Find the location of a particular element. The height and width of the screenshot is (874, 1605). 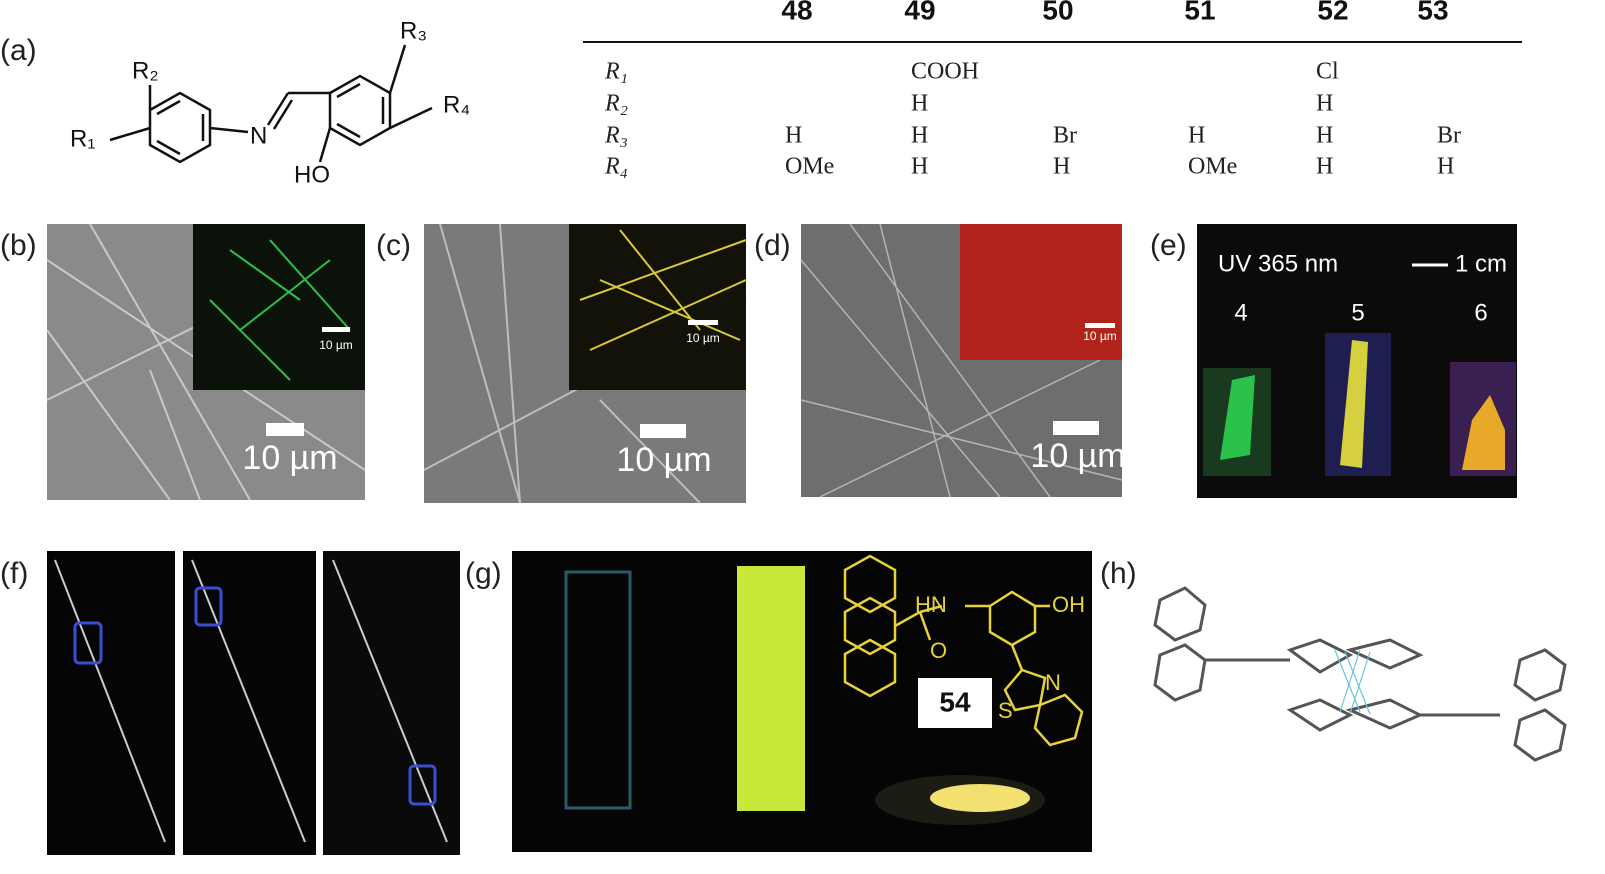

column-header: 51 is located at coordinates (1199, 12).